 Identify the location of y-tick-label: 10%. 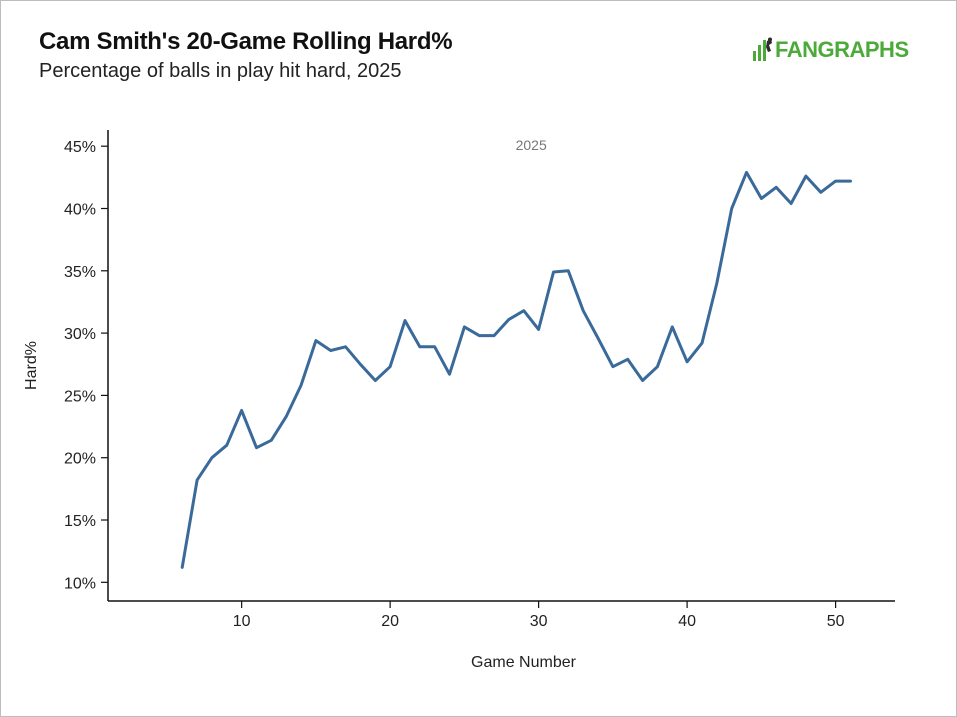
(80, 583).